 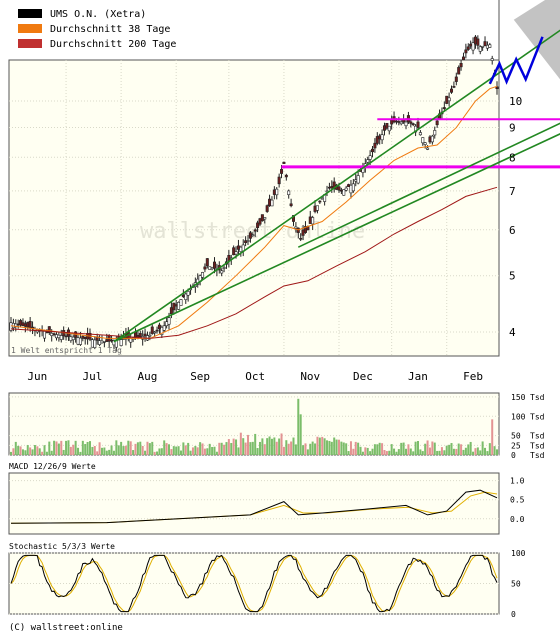 I want to click on x-tick-label: Dec, so click(x=363, y=376).